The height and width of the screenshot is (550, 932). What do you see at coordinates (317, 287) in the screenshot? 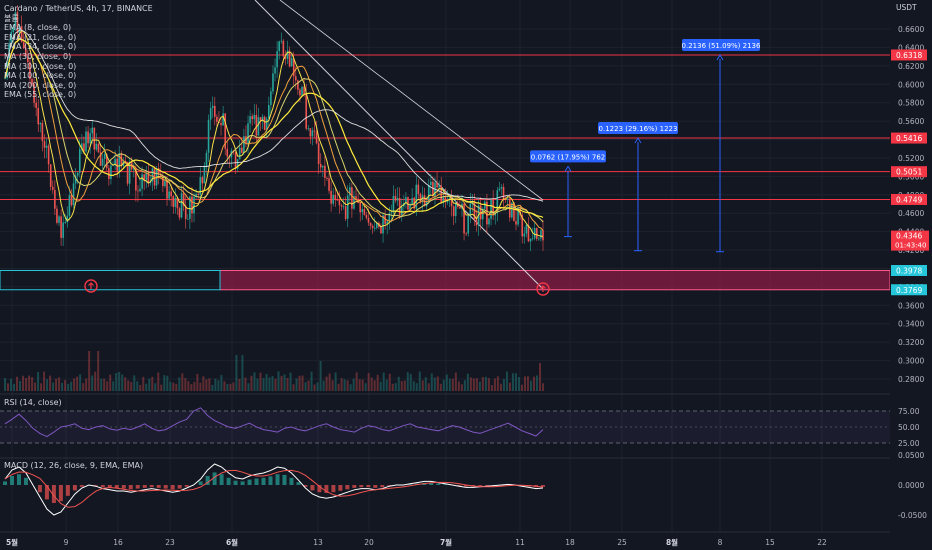
I see `pivot-markers` at bounding box center [317, 287].